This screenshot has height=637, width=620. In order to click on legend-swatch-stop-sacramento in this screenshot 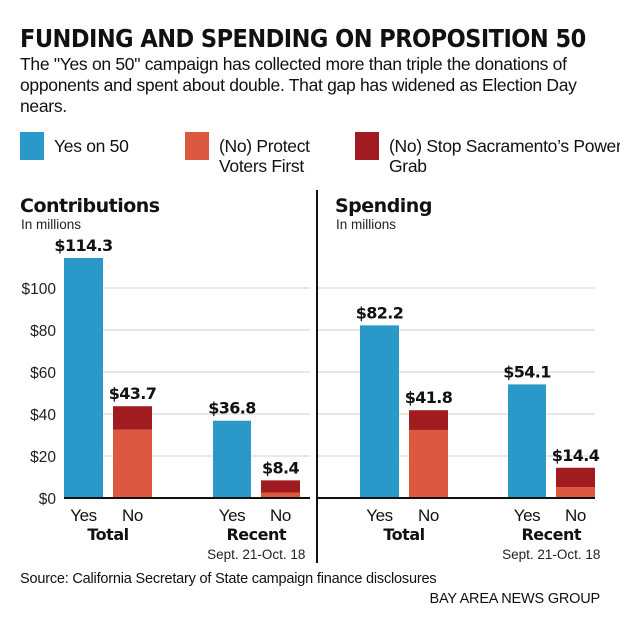, I will do `click(367, 146)`.